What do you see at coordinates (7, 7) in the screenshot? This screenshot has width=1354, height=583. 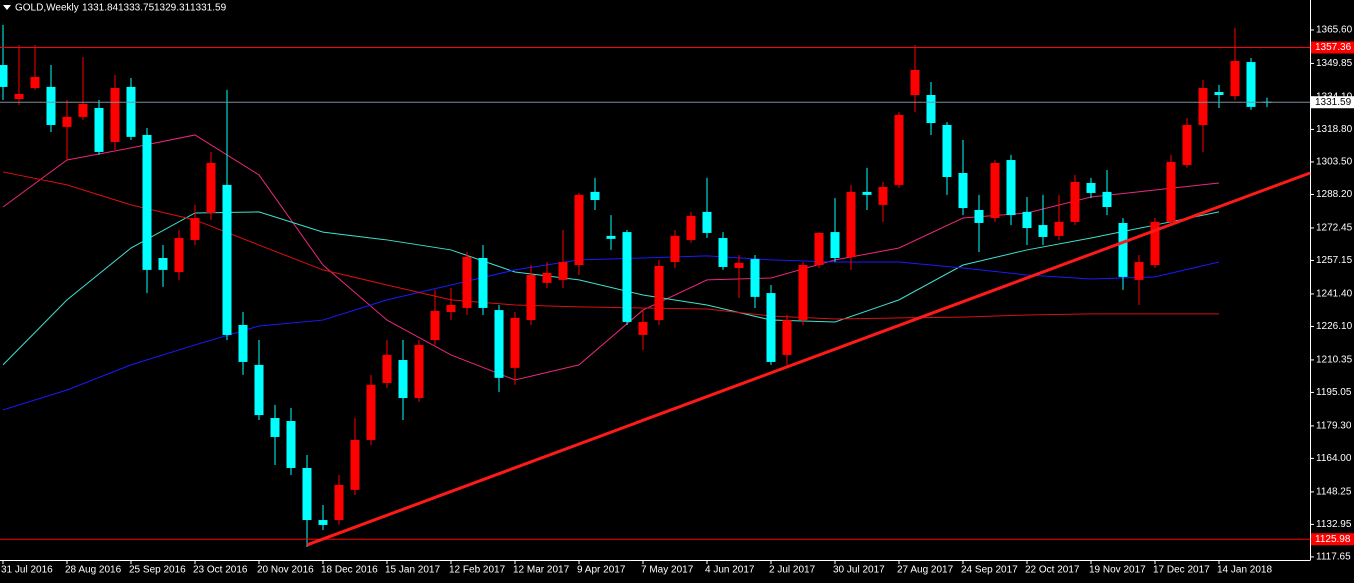 I see `menu-triangle` at bounding box center [7, 7].